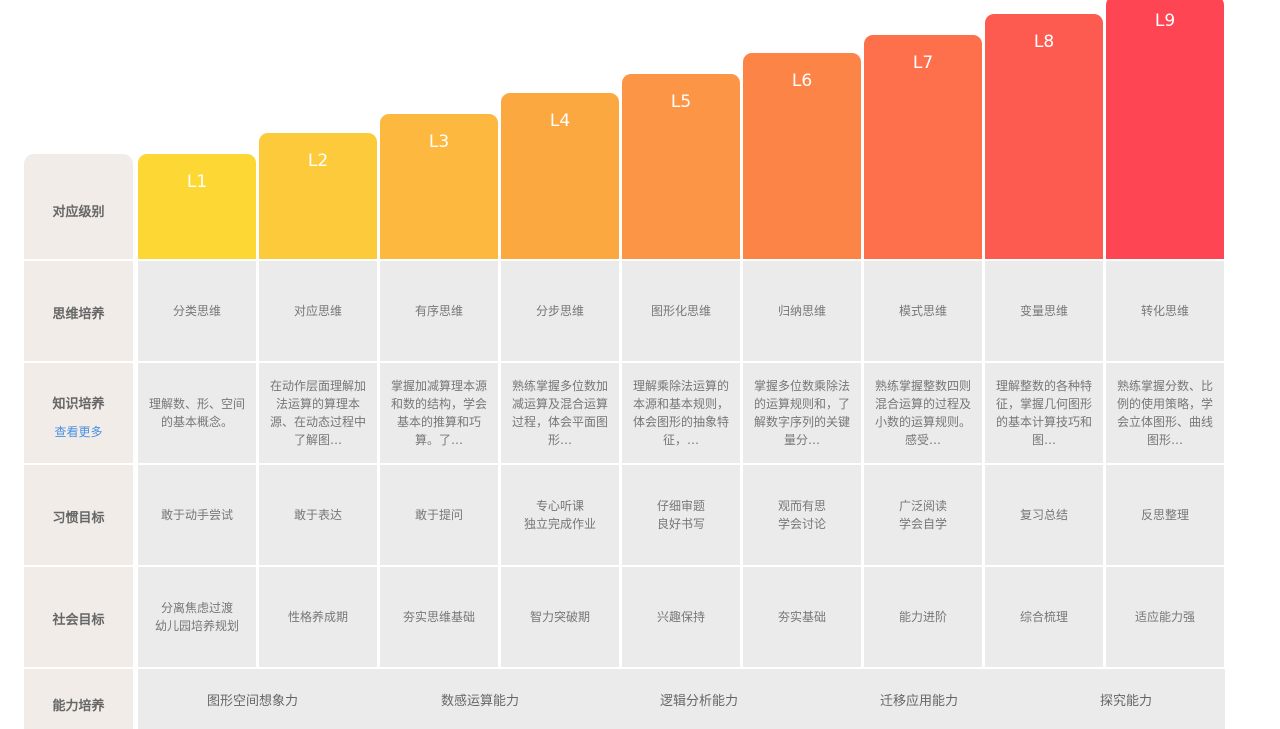 This screenshot has height=729, width=1280. I want to click on level-title: L2, so click(318, 161).